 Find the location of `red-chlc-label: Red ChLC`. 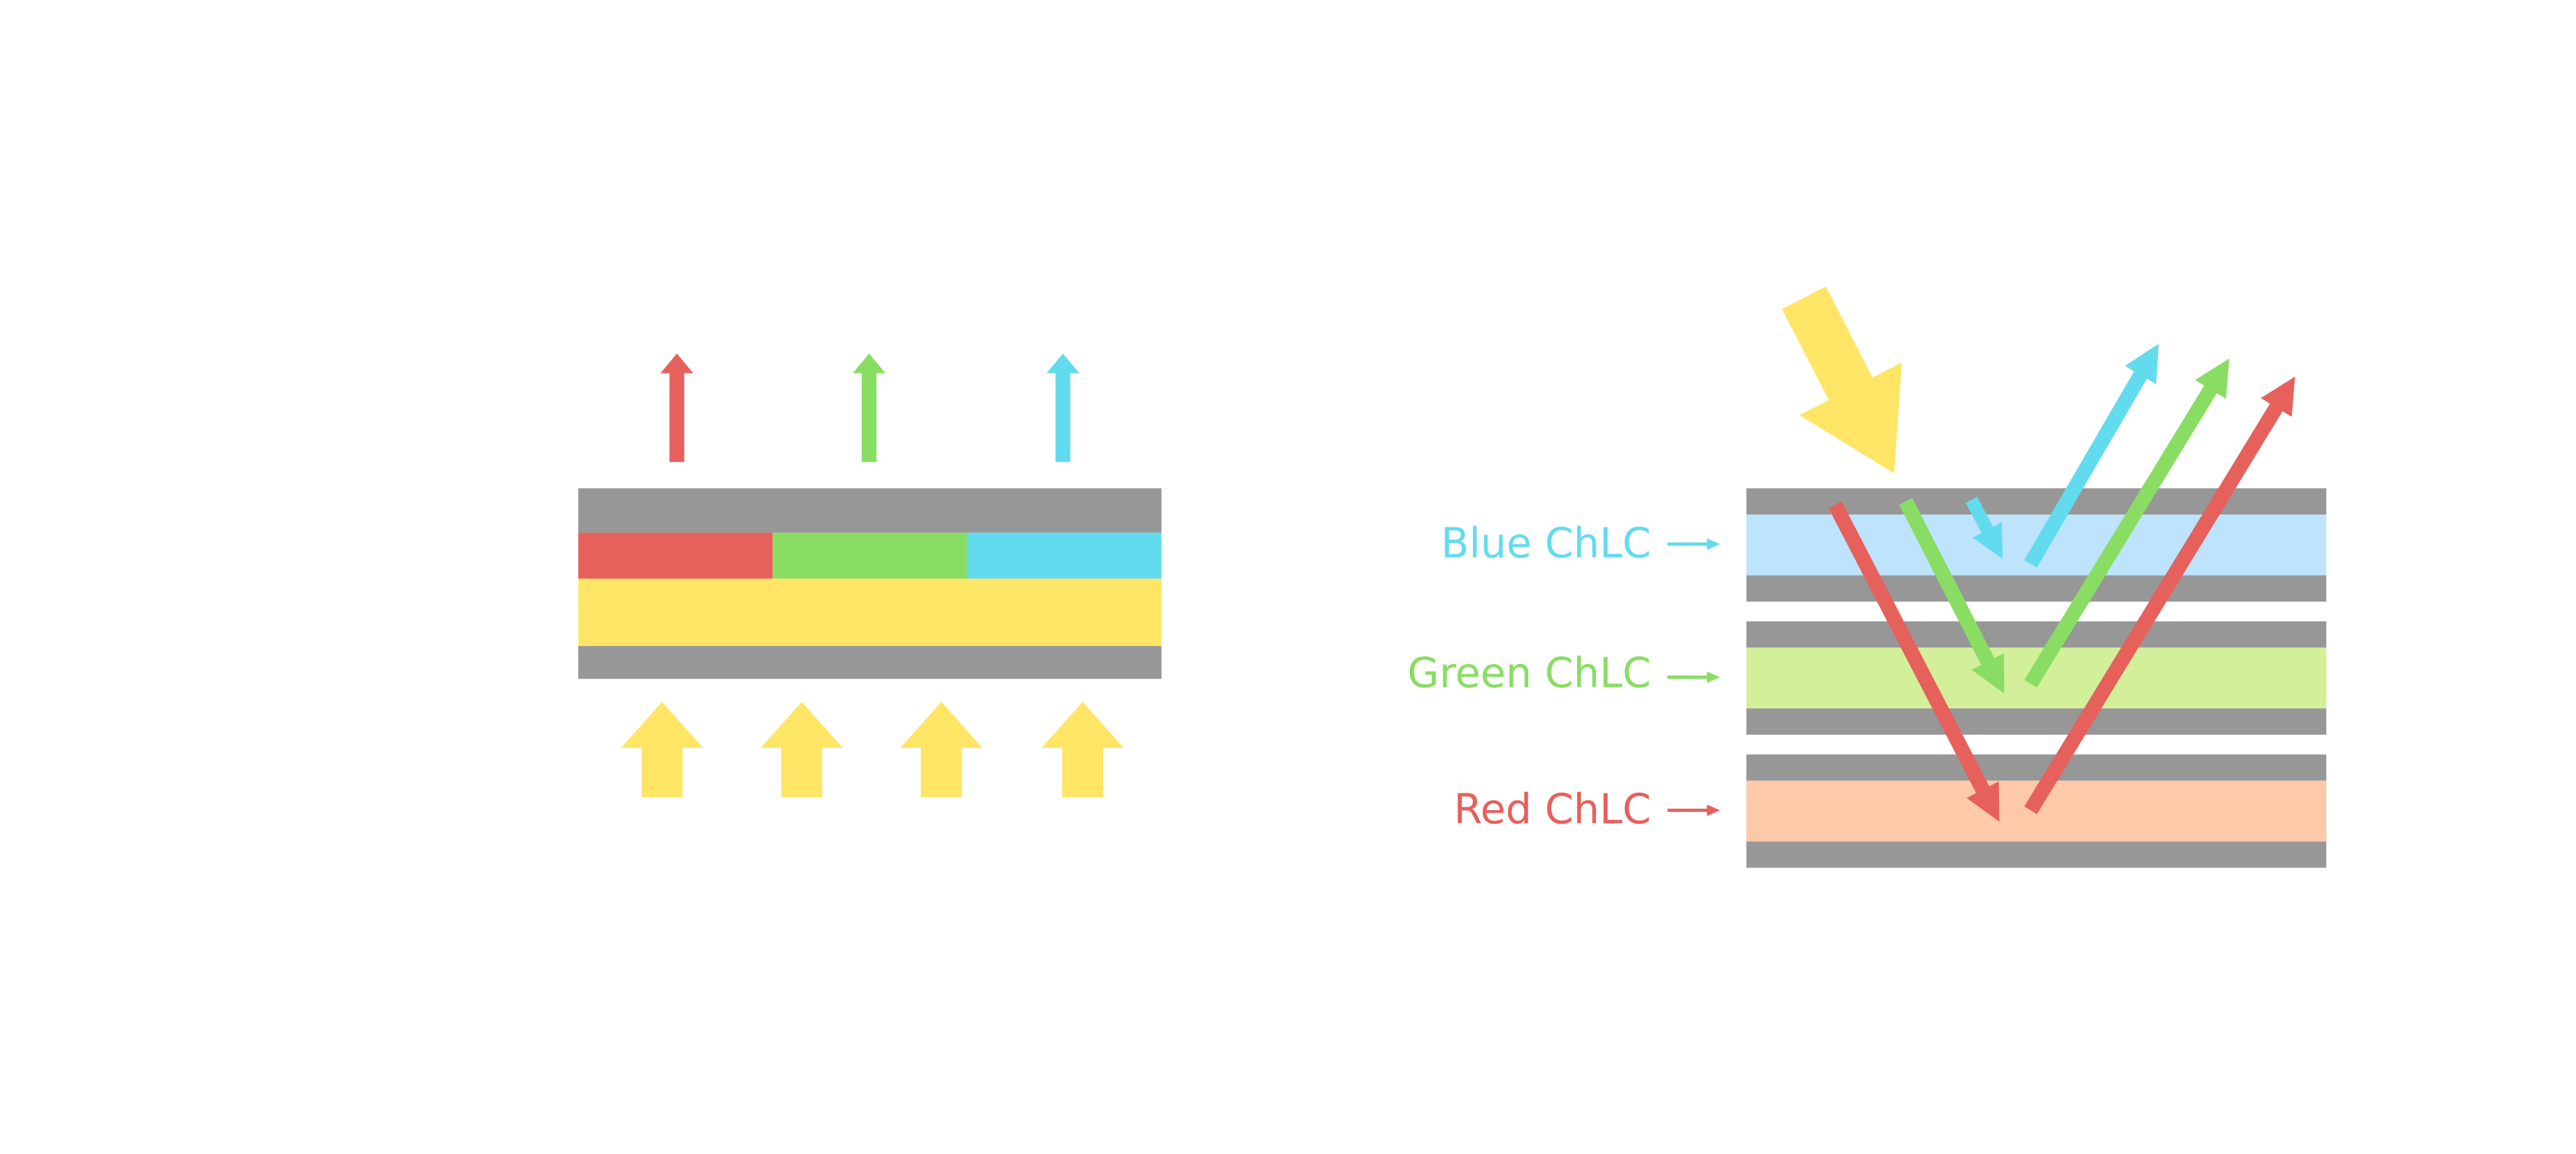

red-chlc-label: Red ChLC is located at coordinates (1552, 810).